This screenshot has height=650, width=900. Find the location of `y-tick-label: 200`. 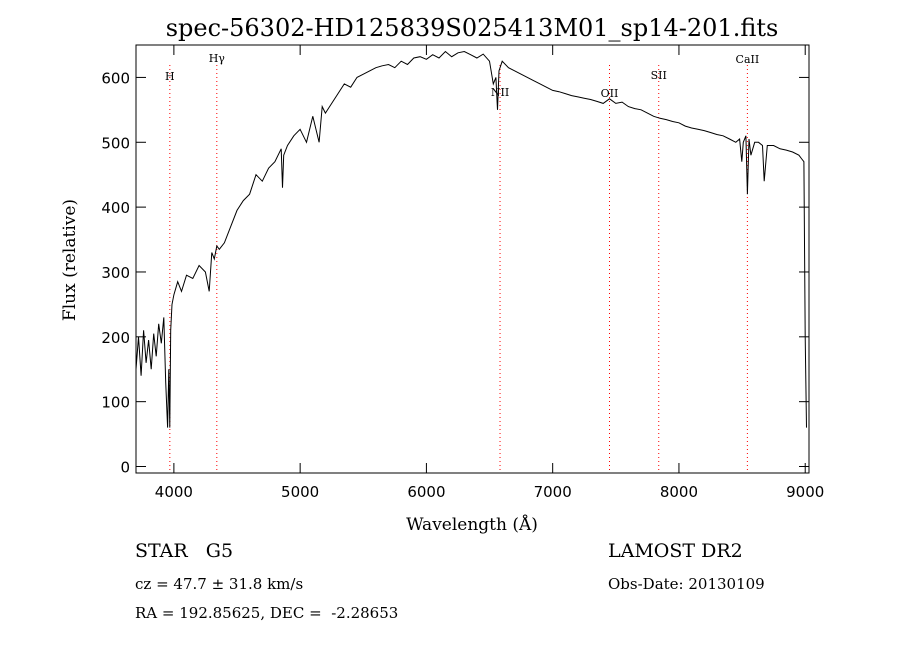

y-tick-label: 200 is located at coordinates (115, 338).